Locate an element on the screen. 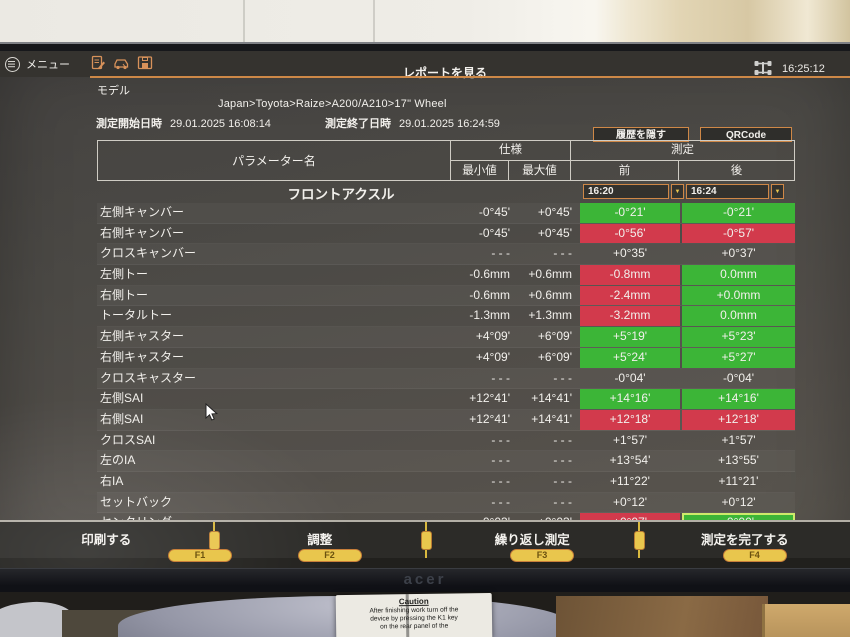 The image size is (850, 637). after-measurement-cell: +14°16' is located at coordinates (738, 399).